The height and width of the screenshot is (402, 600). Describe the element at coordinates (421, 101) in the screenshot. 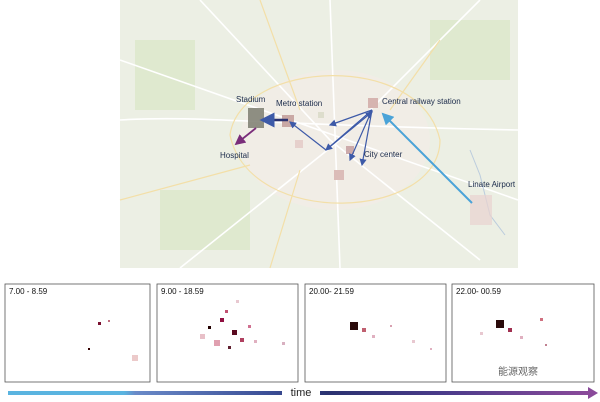

I see `map-label: Central railway station` at that location.